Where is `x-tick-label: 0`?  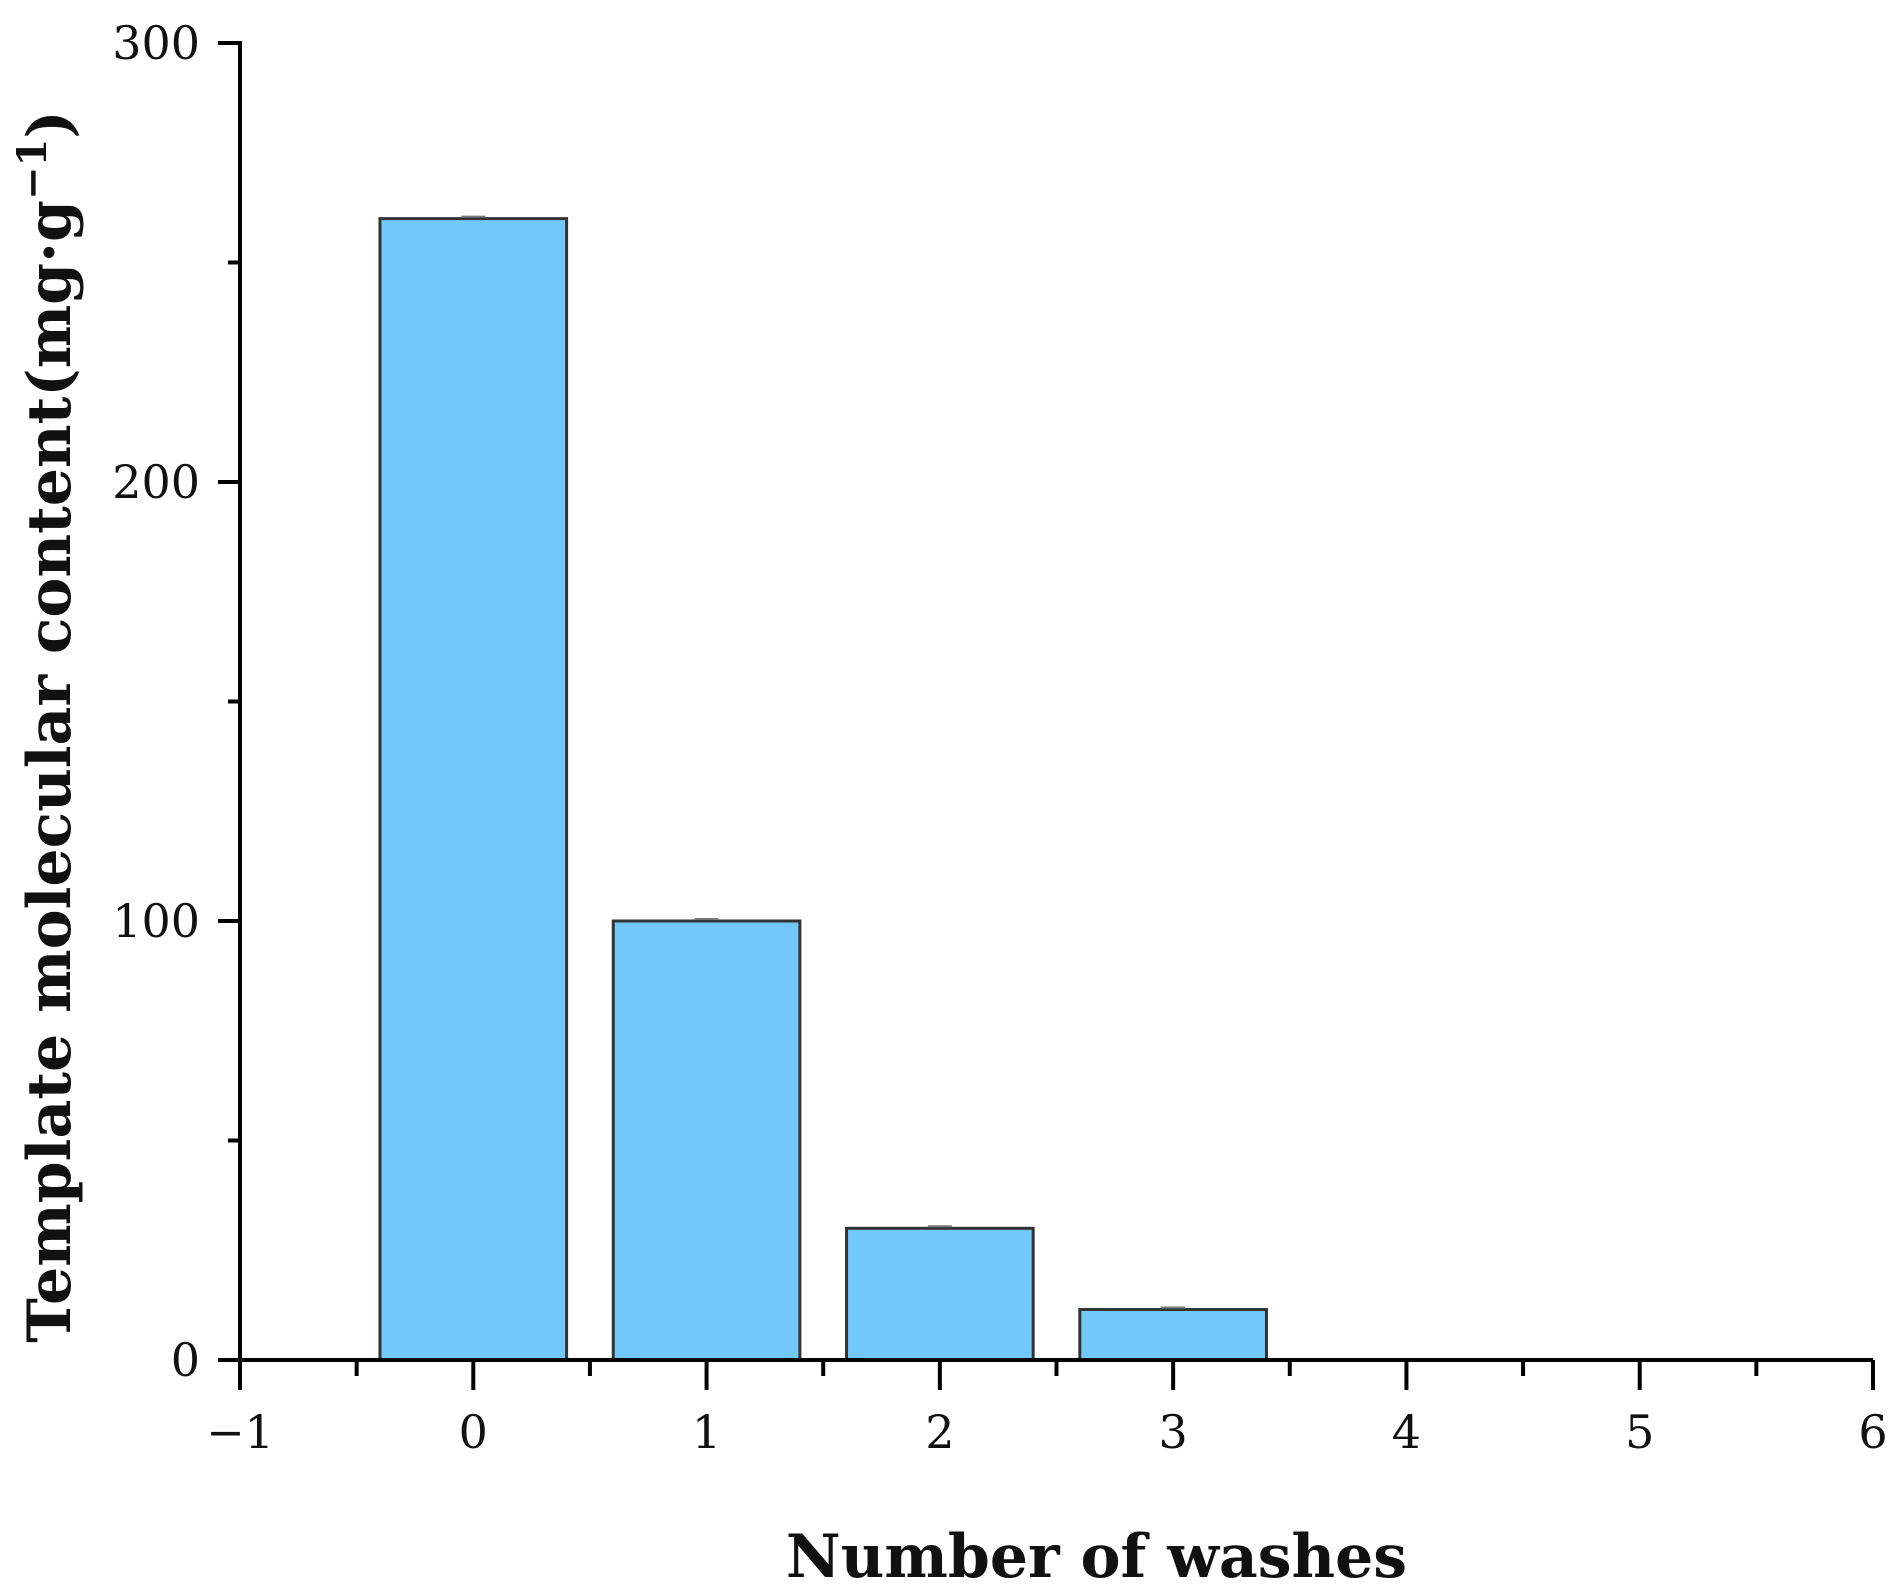
x-tick-label: 0 is located at coordinates (473, 1432).